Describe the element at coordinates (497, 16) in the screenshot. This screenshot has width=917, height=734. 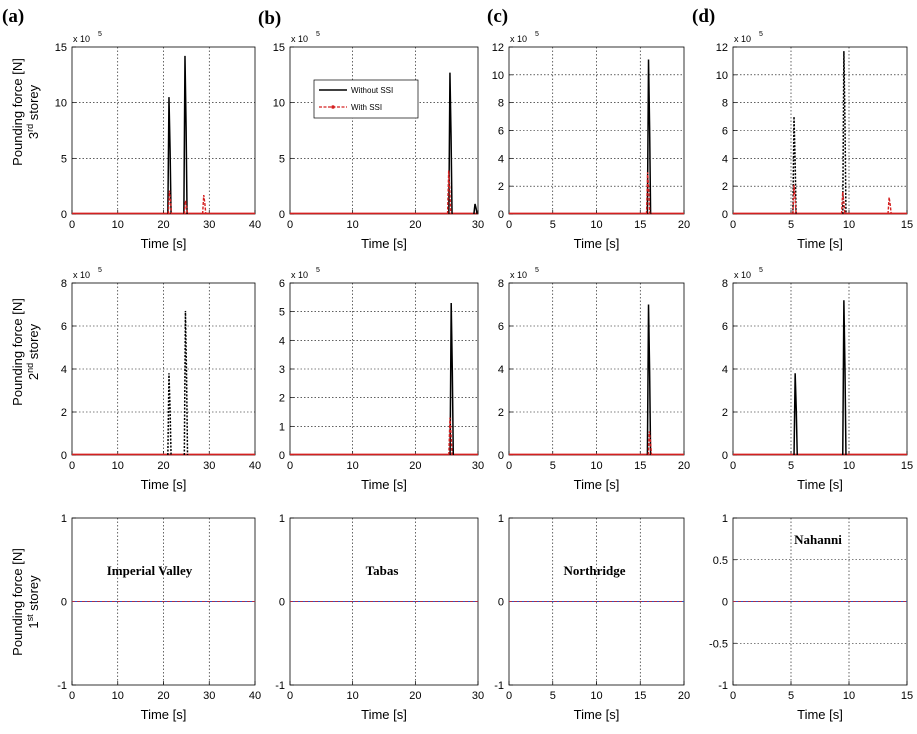
I see `panel-label-c: (c)` at that location.